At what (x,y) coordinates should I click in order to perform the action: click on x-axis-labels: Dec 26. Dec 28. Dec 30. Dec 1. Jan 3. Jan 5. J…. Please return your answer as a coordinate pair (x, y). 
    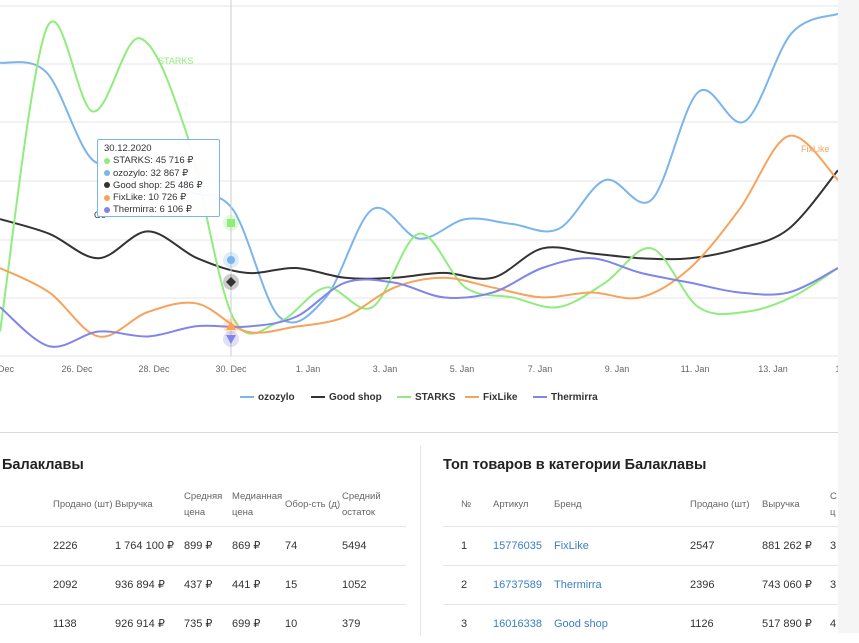
    Looking at the image, I should click on (420, 369).